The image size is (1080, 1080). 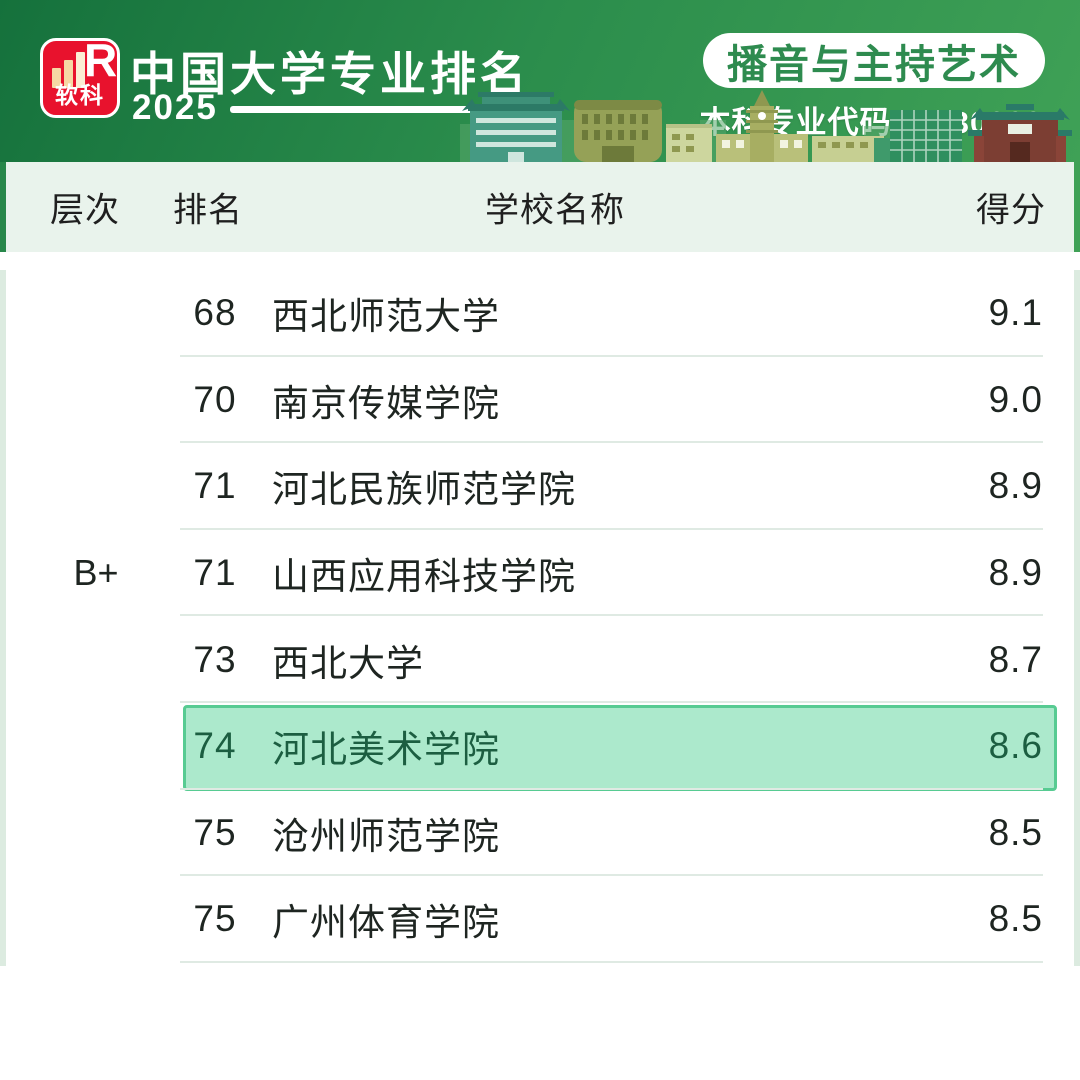 What do you see at coordinates (80, 95) in the screenshot?
I see `logo-brand-text: 软科` at bounding box center [80, 95].